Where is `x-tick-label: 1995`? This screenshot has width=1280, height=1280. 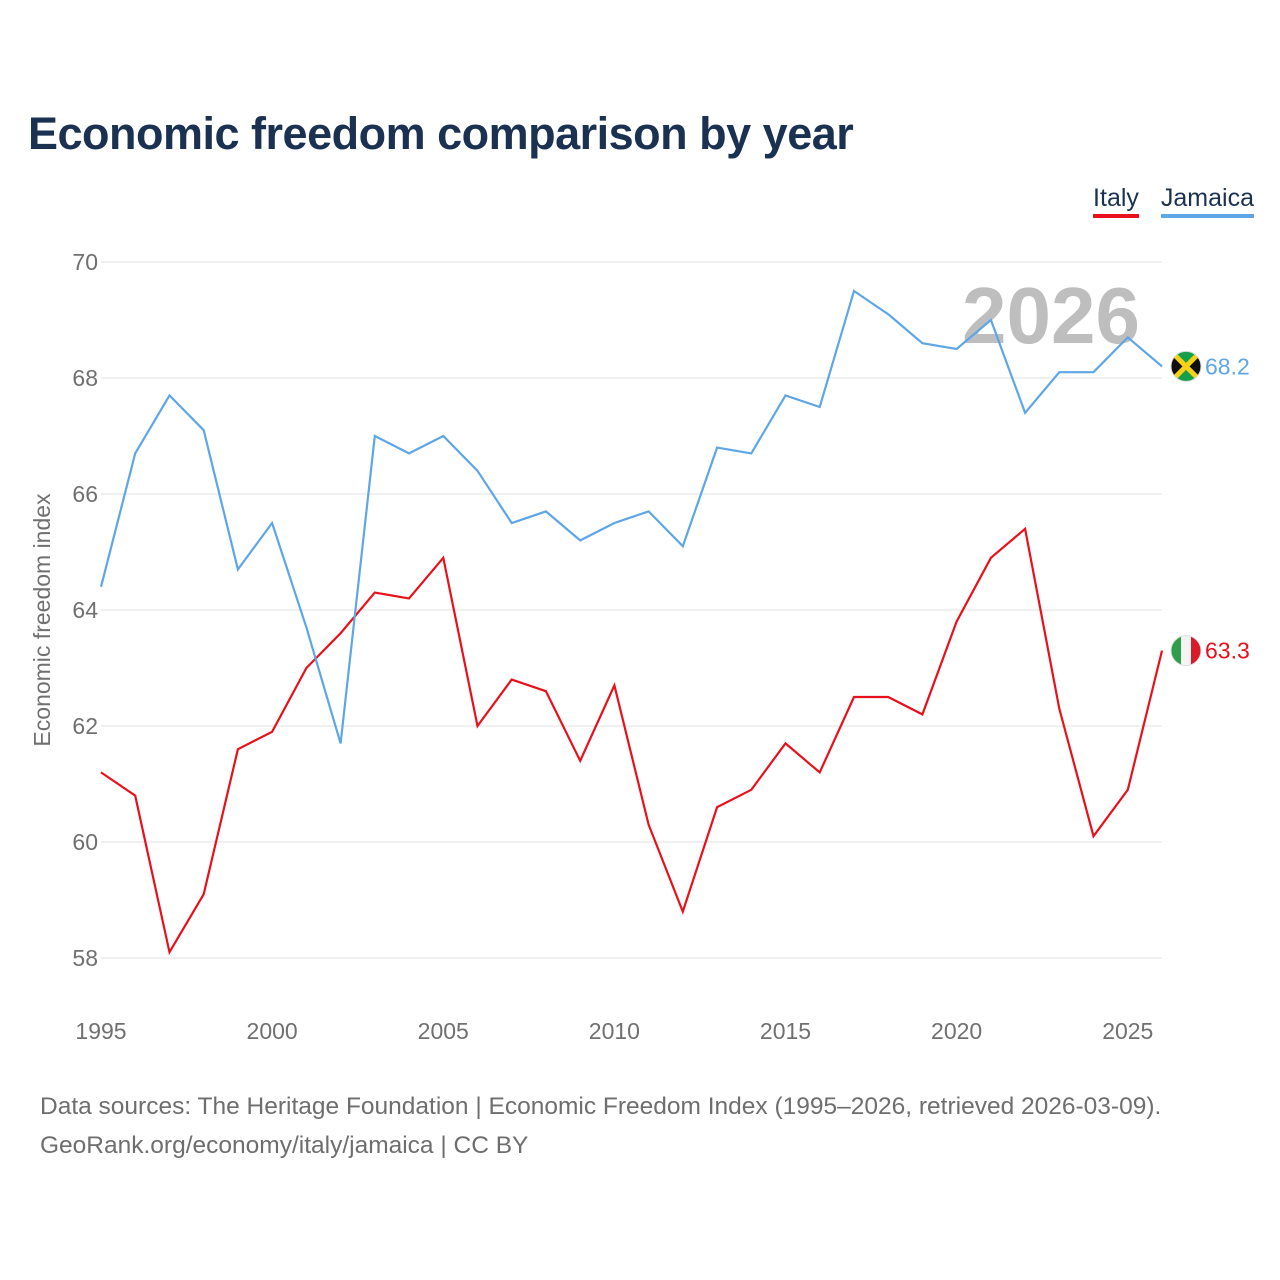
x-tick-label: 1995 is located at coordinates (100, 1031).